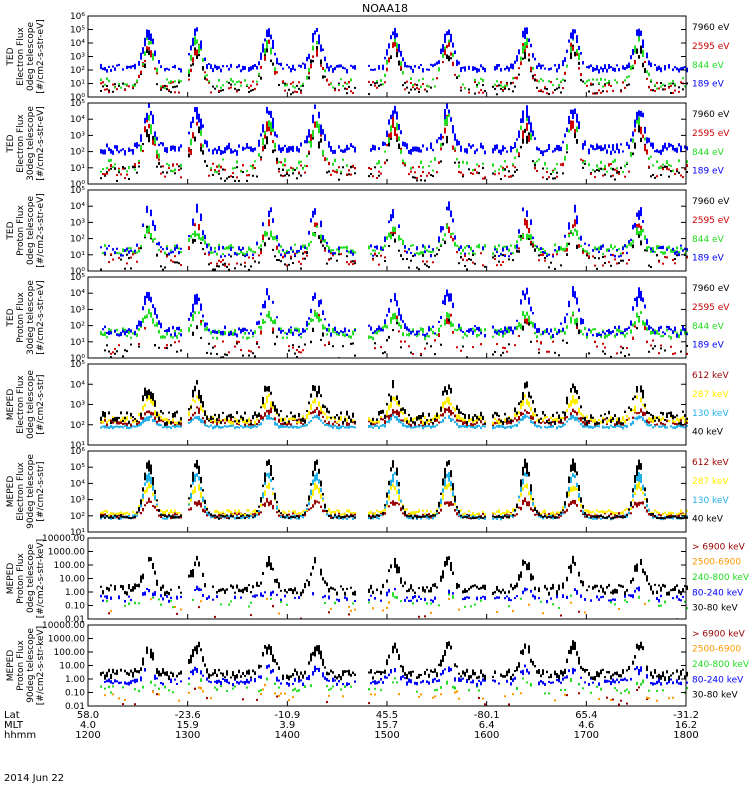 The height and width of the screenshot is (804, 750). Describe the element at coordinates (77, 136) in the screenshot. I see `y-tick-label: 10³` at that location.